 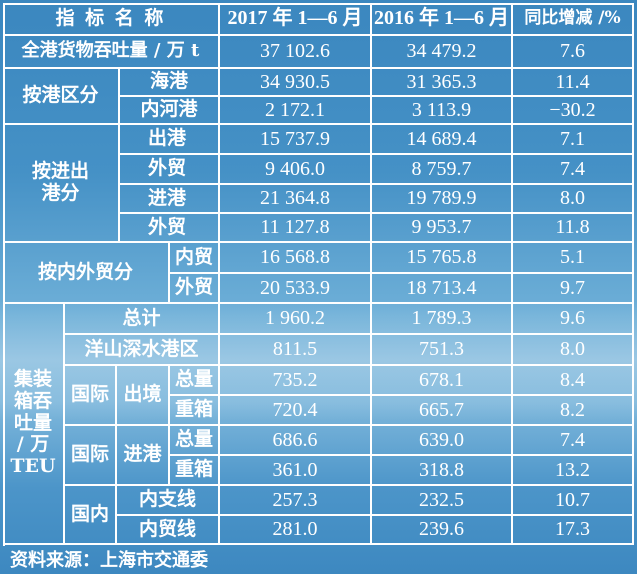 I want to click on dom-trade-label: 内贸线, so click(x=168, y=530).